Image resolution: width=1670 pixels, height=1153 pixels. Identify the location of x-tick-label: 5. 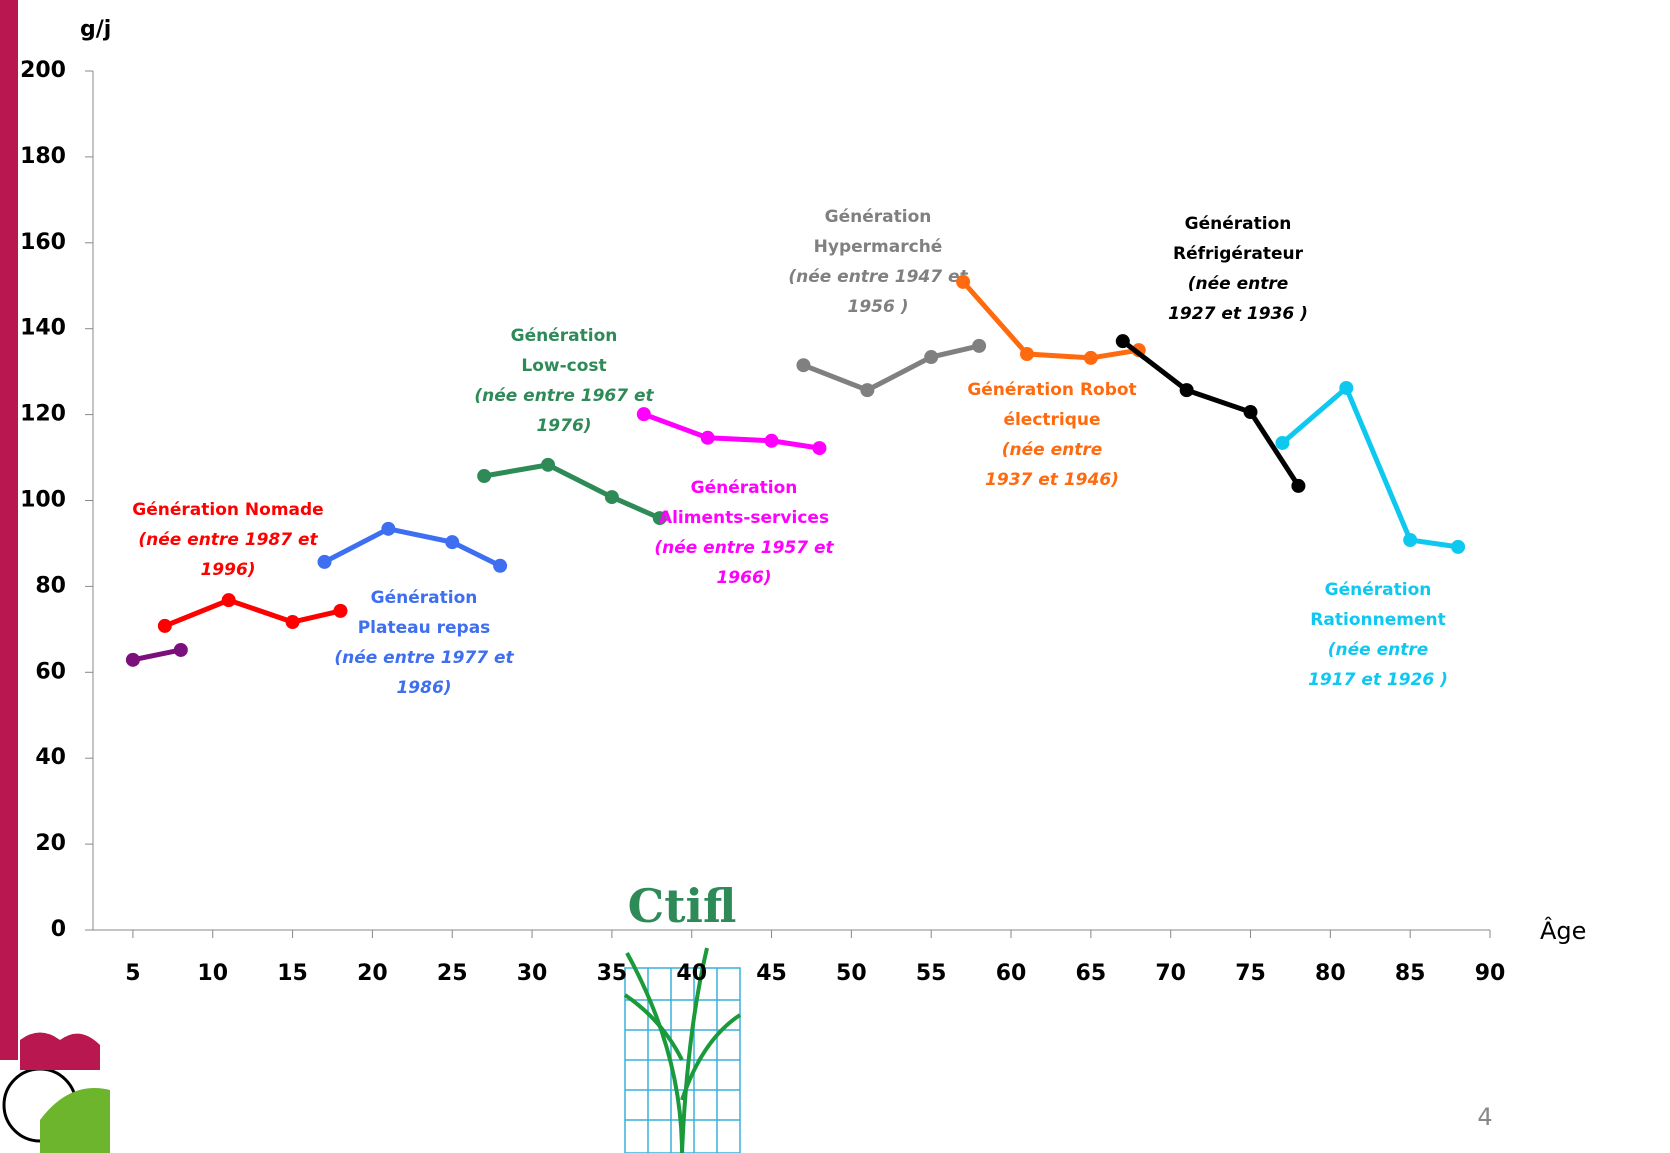
(132, 973).